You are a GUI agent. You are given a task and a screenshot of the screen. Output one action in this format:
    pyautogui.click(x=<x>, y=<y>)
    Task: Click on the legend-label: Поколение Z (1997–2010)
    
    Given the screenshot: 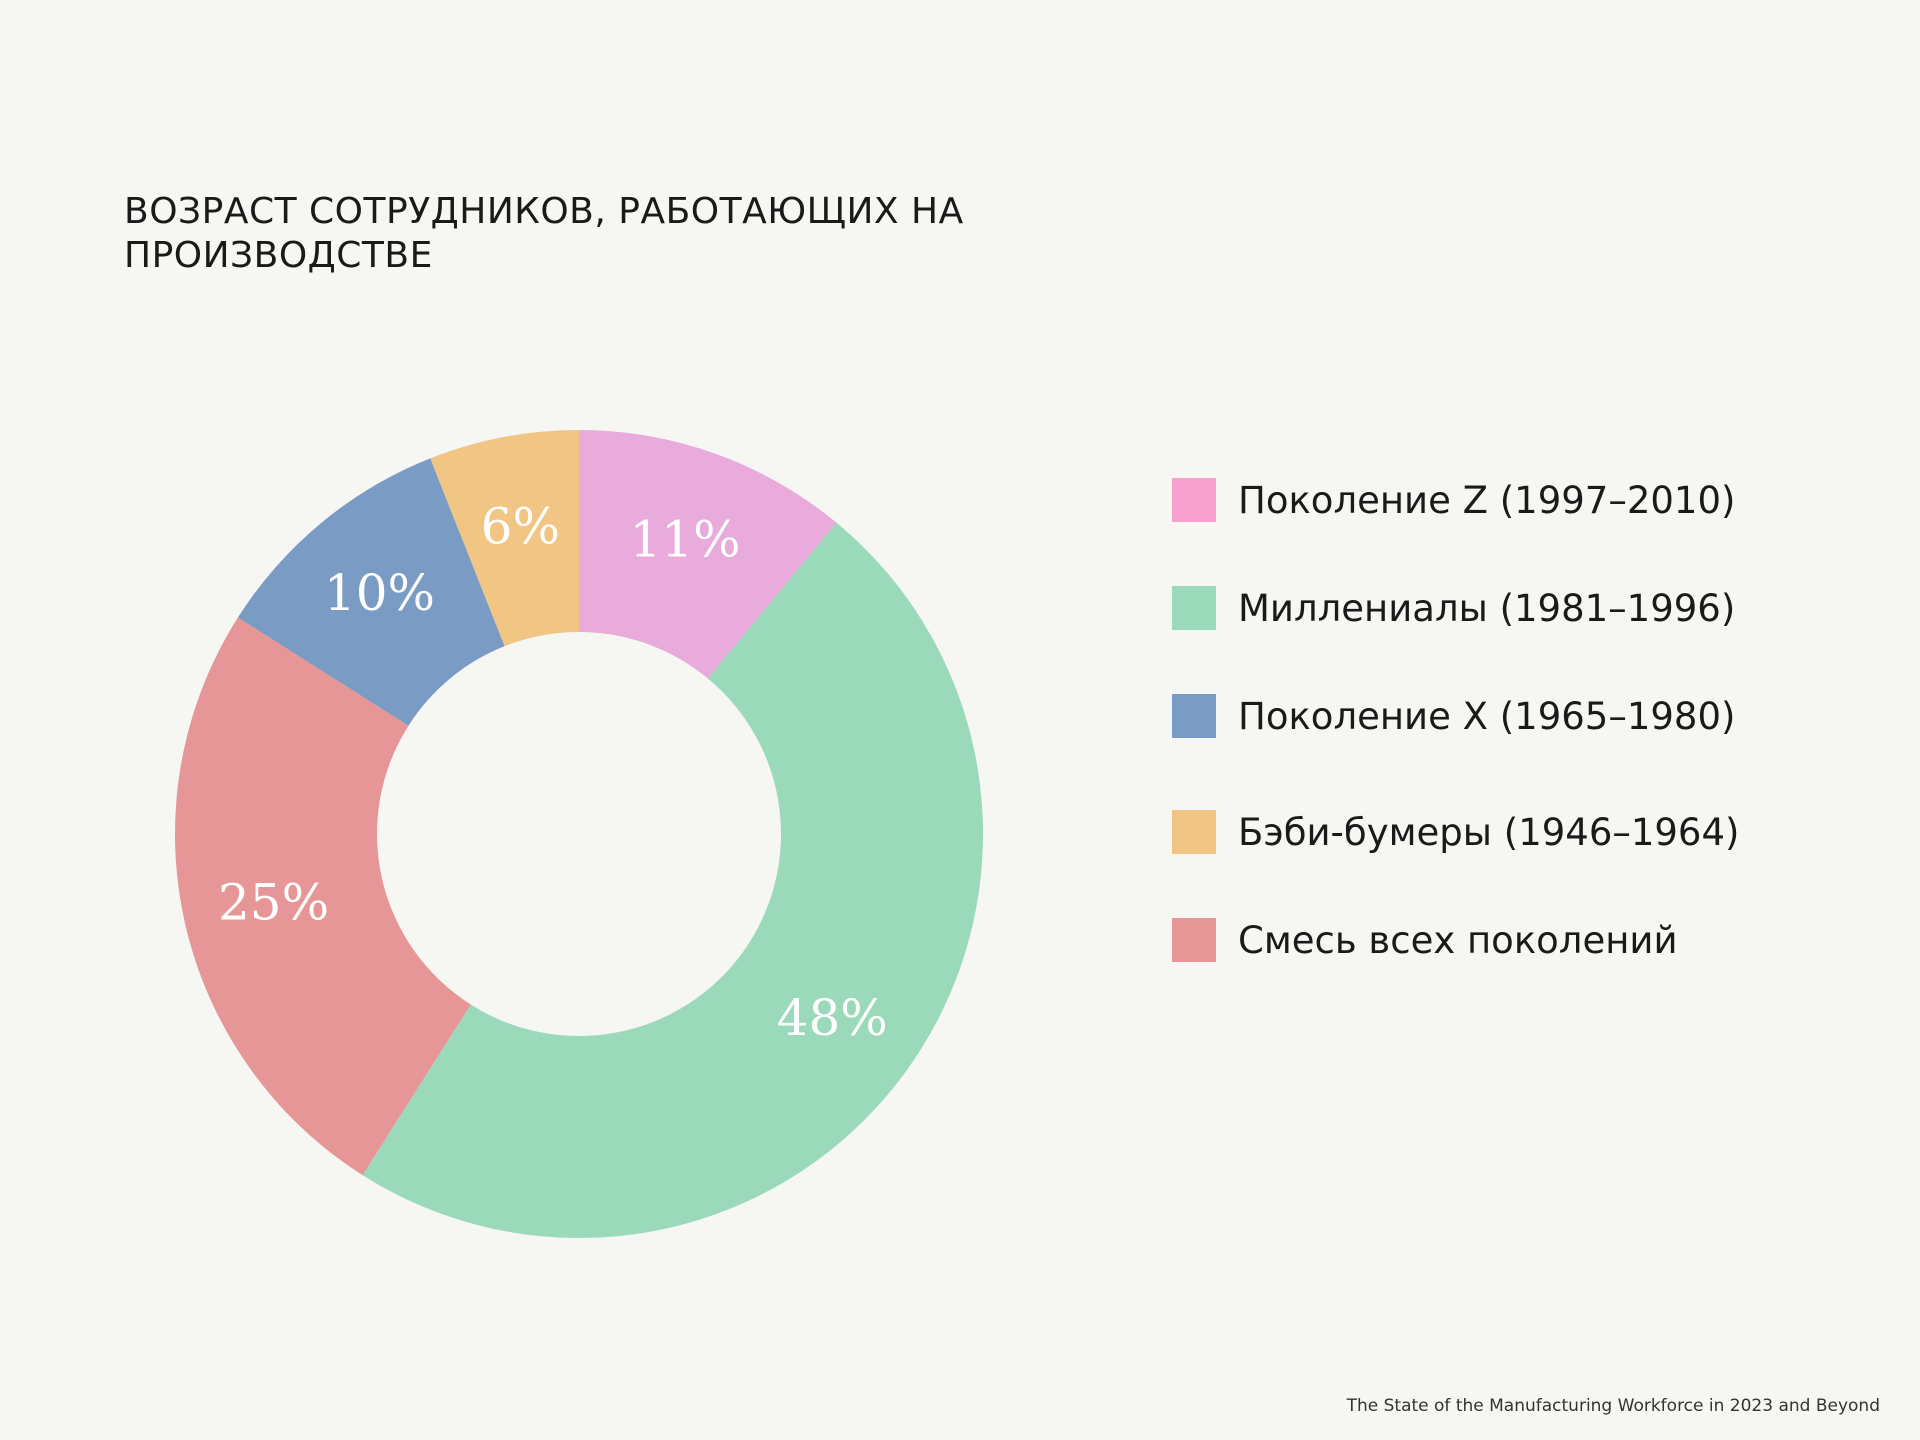 What is the action you would take?
    pyautogui.click(x=1487, y=500)
    